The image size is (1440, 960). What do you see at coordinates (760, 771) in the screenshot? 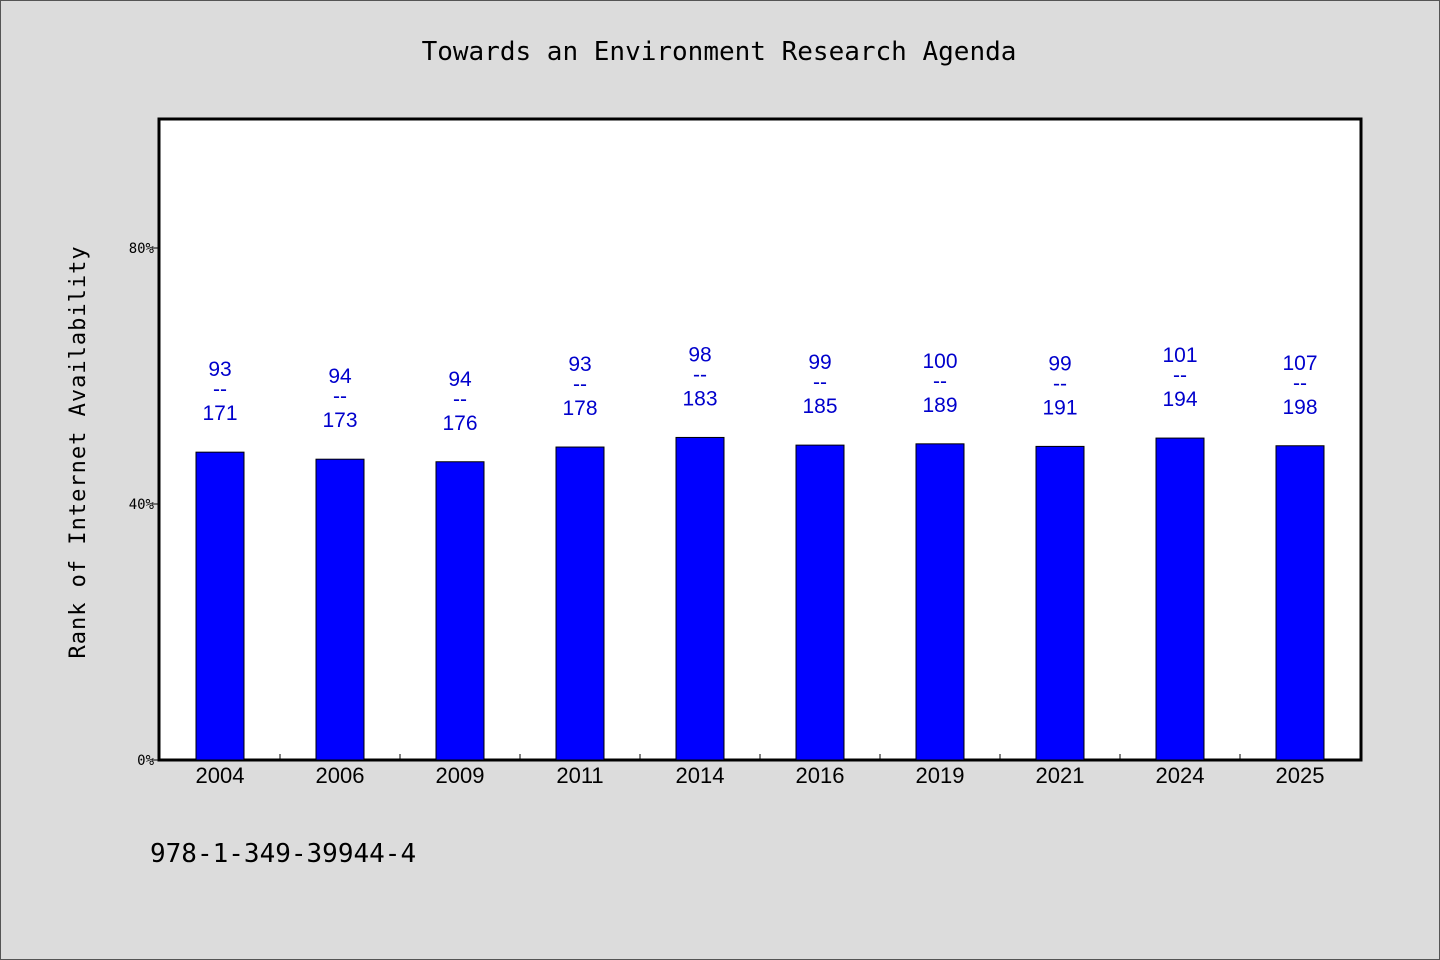
I see `x-axis: 2004 2006 2009 2011 2014 2016 2019 2021 2024 2025` at bounding box center [760, 771].